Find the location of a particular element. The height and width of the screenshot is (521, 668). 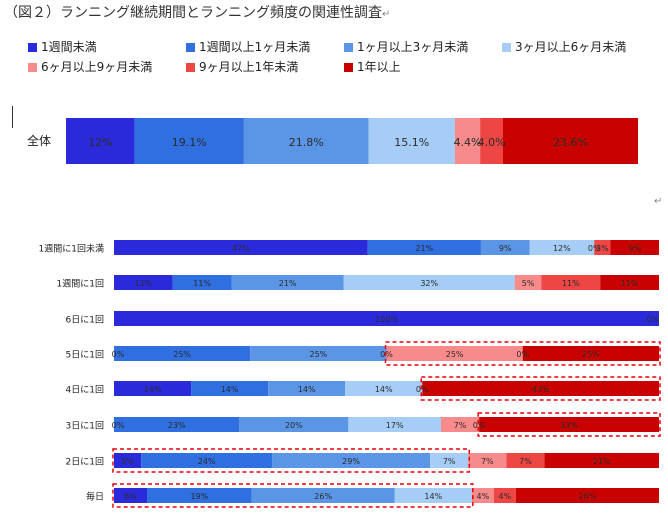

category-label: 全体 is located at coordinates (39, 140).